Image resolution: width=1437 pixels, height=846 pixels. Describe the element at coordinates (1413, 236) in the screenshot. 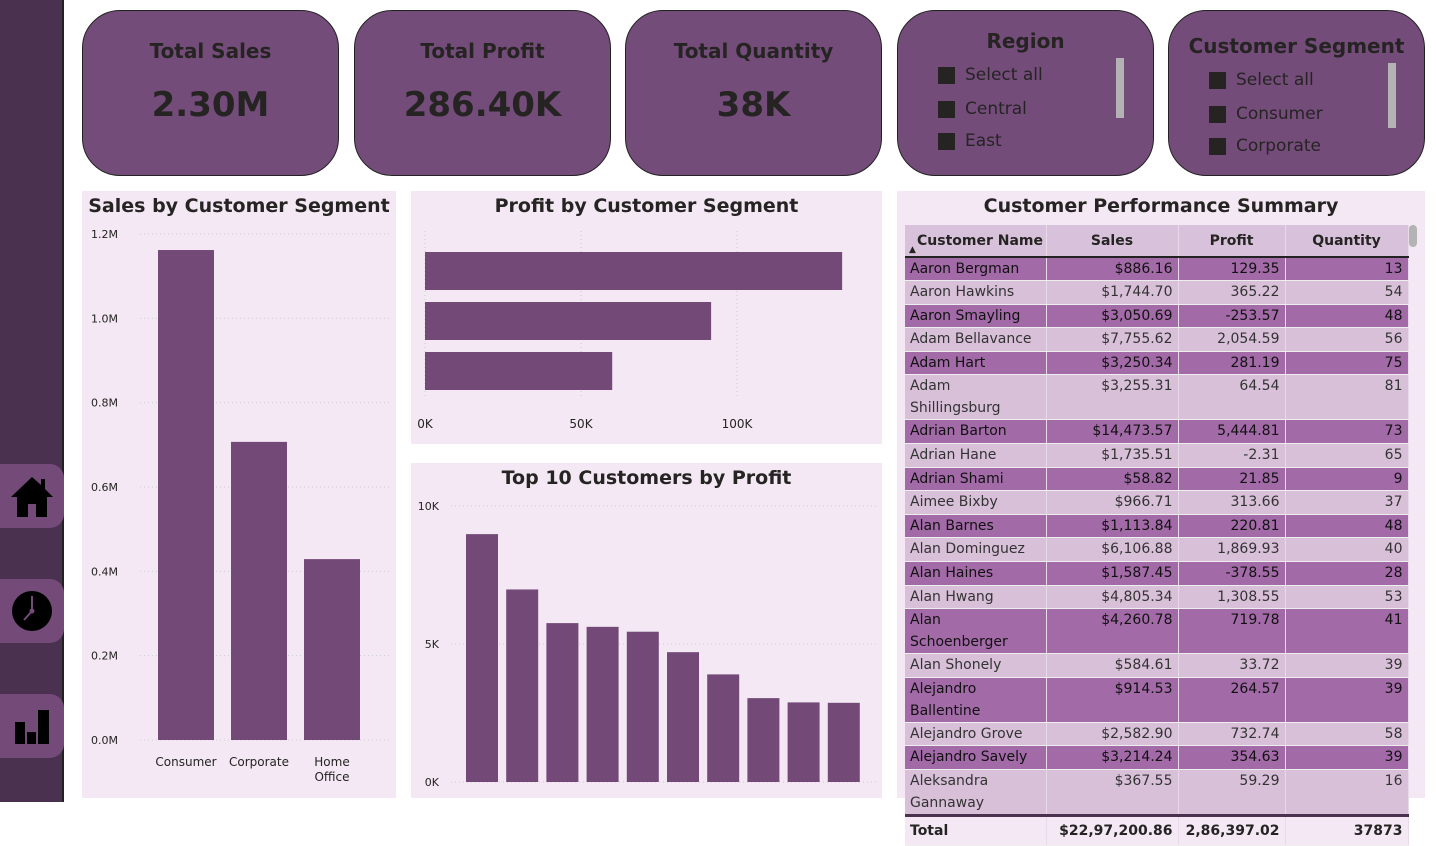

I see `table-scrollbar` at that location.